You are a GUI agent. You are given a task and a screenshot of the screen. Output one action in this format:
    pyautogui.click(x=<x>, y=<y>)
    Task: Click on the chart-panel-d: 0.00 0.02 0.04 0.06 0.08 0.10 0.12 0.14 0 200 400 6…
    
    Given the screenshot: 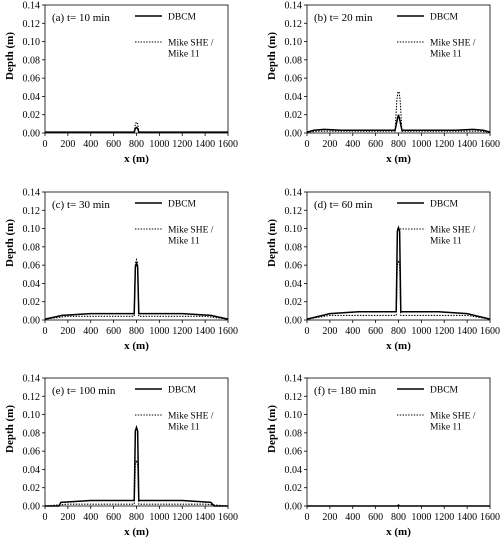 What is the action you would take?
    pyautogui.click(x=383, y=270)
    